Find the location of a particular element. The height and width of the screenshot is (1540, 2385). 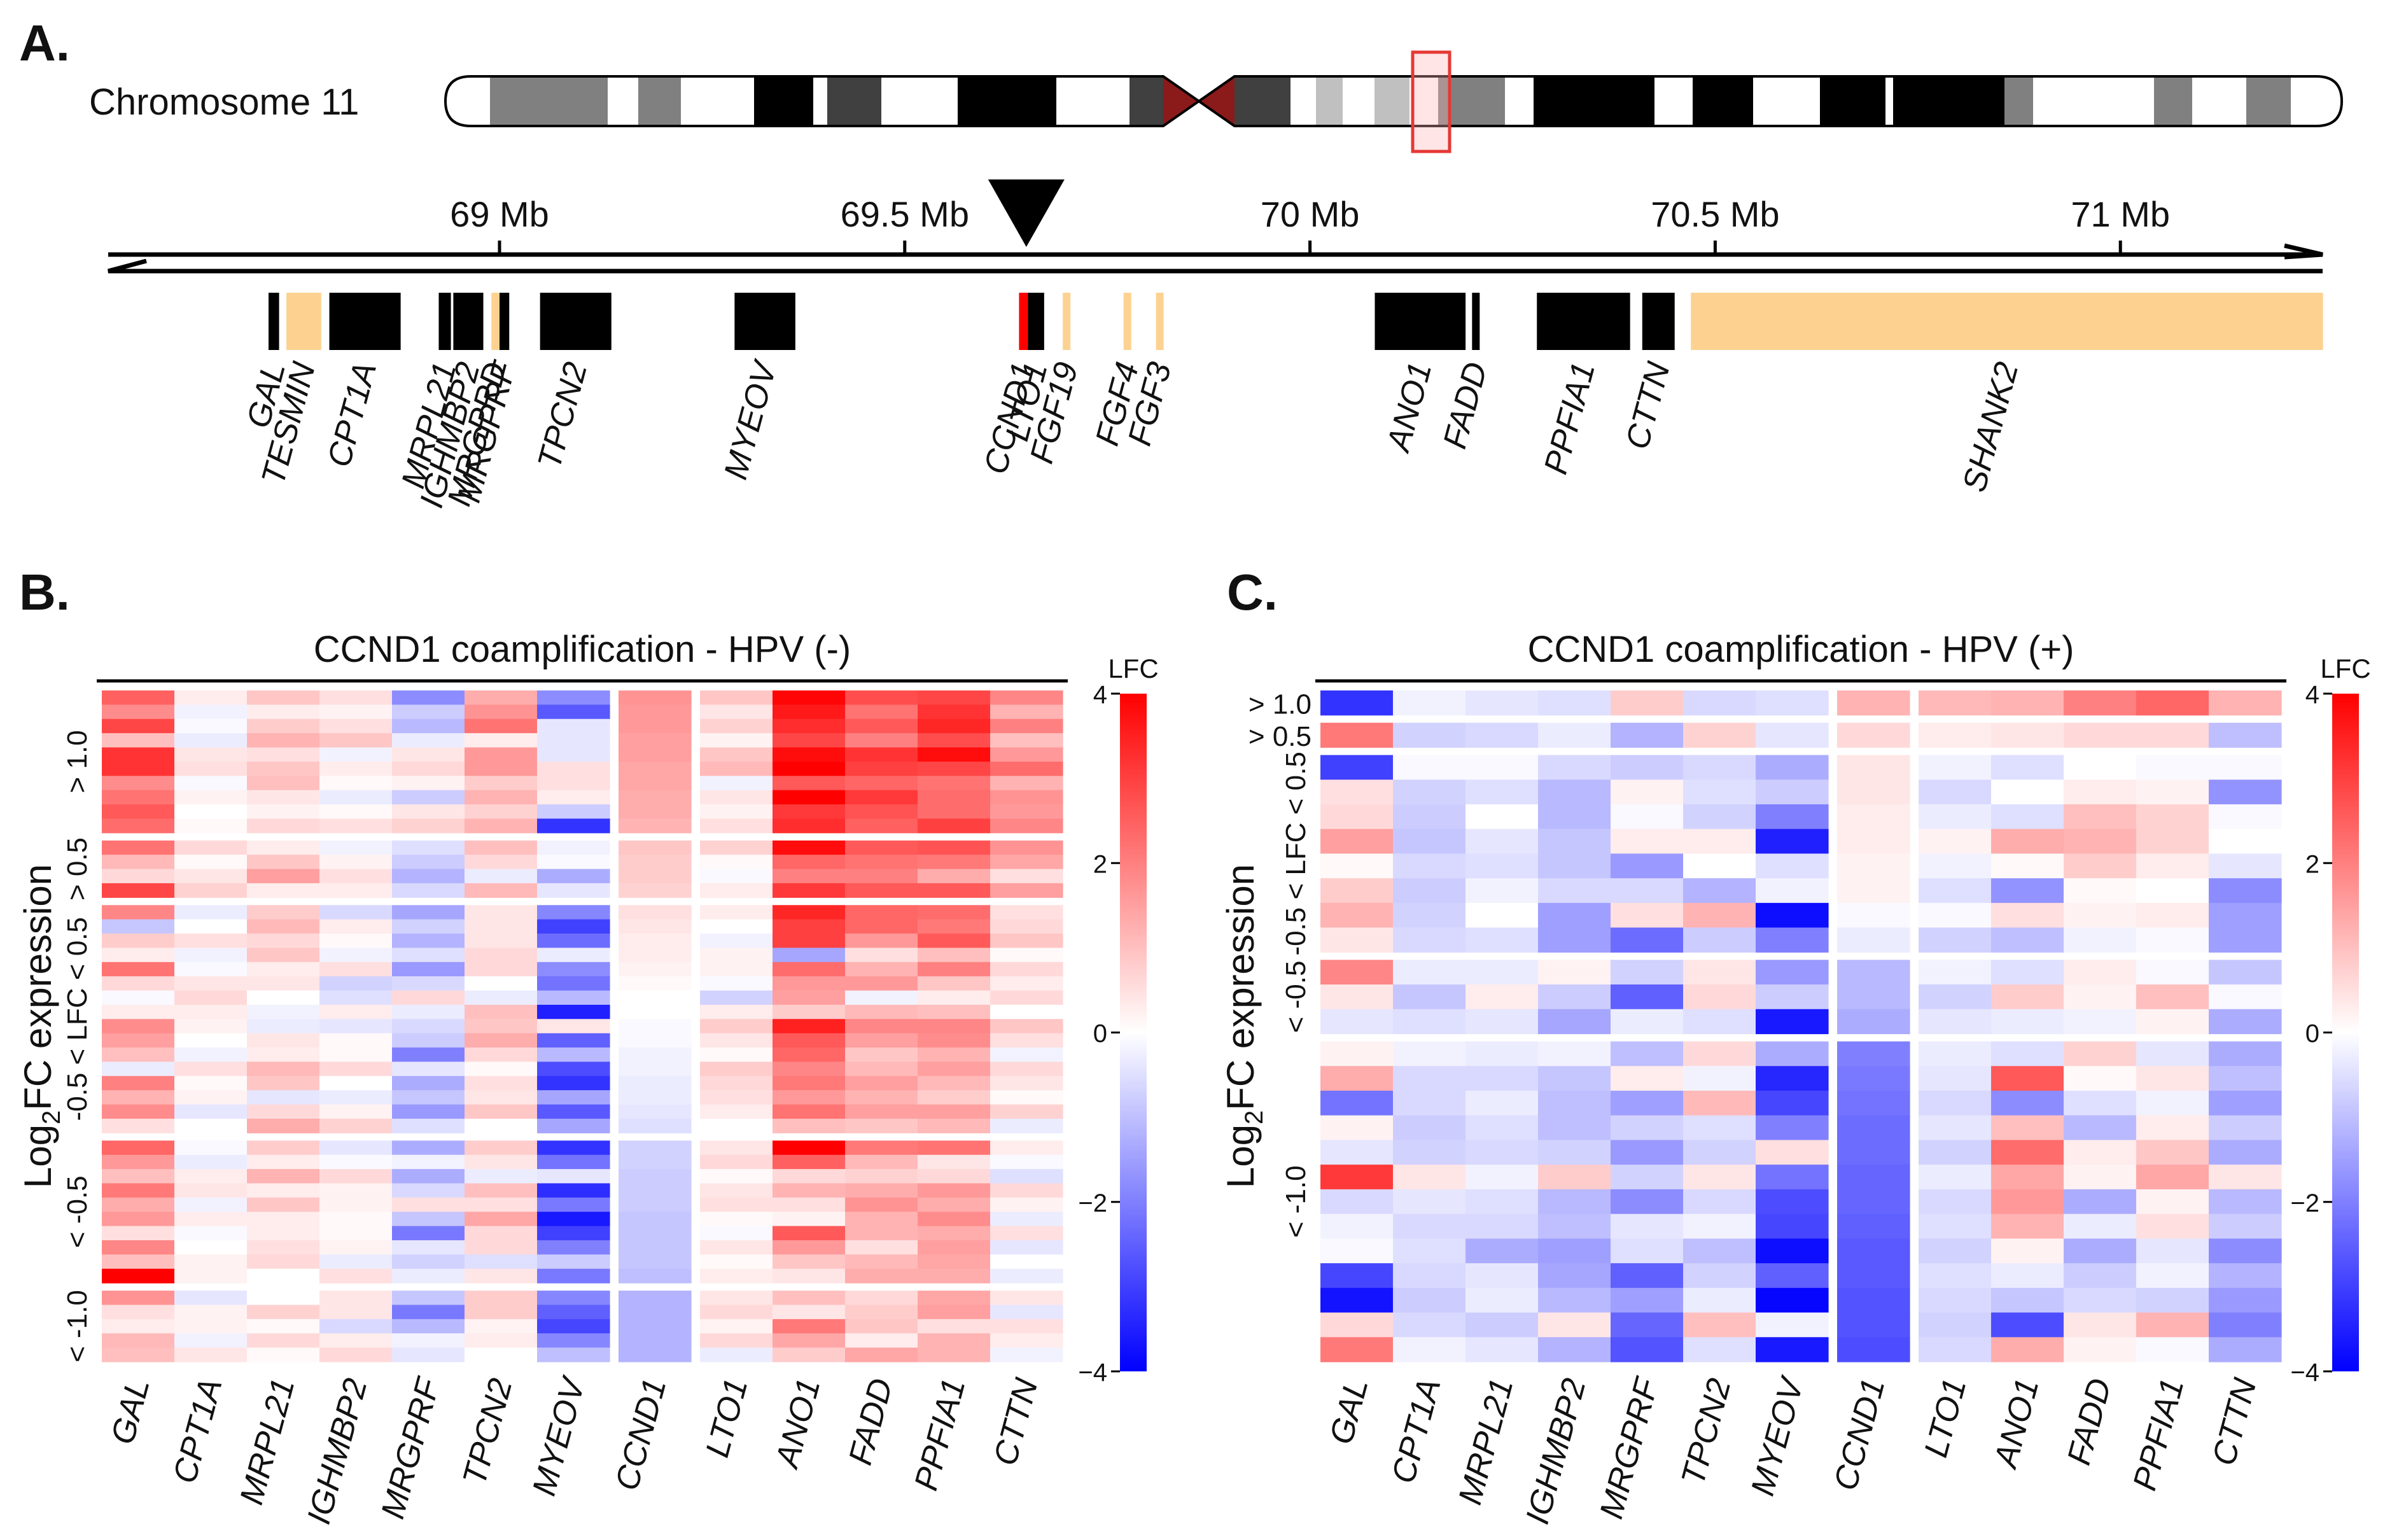

axis-tick-label: 69 Mb is located at coordinates (499, 214).